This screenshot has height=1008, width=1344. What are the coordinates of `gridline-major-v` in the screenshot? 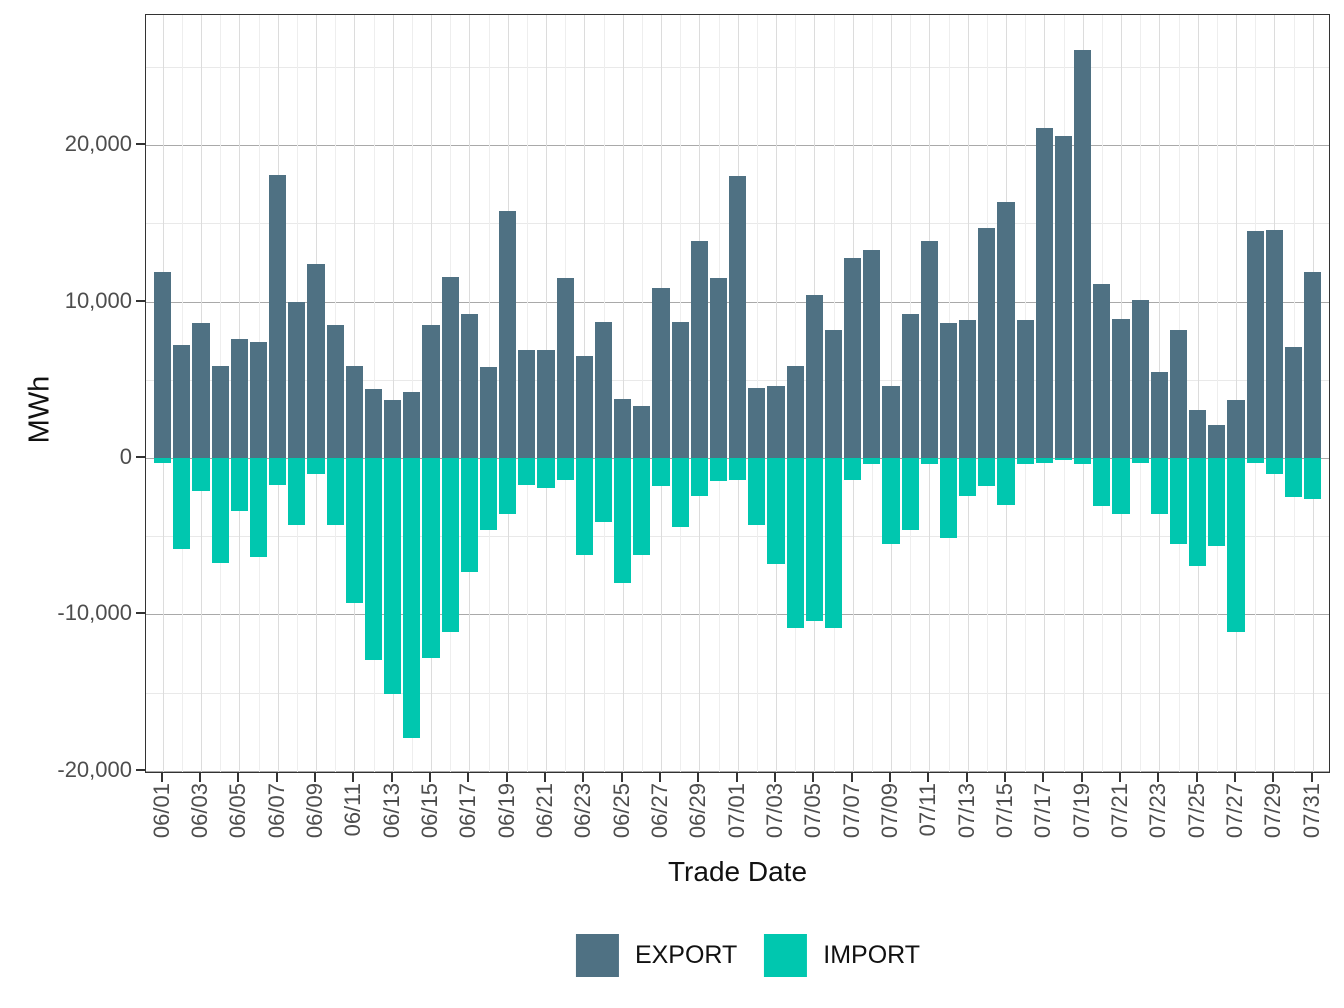 It's located at (393, 393).